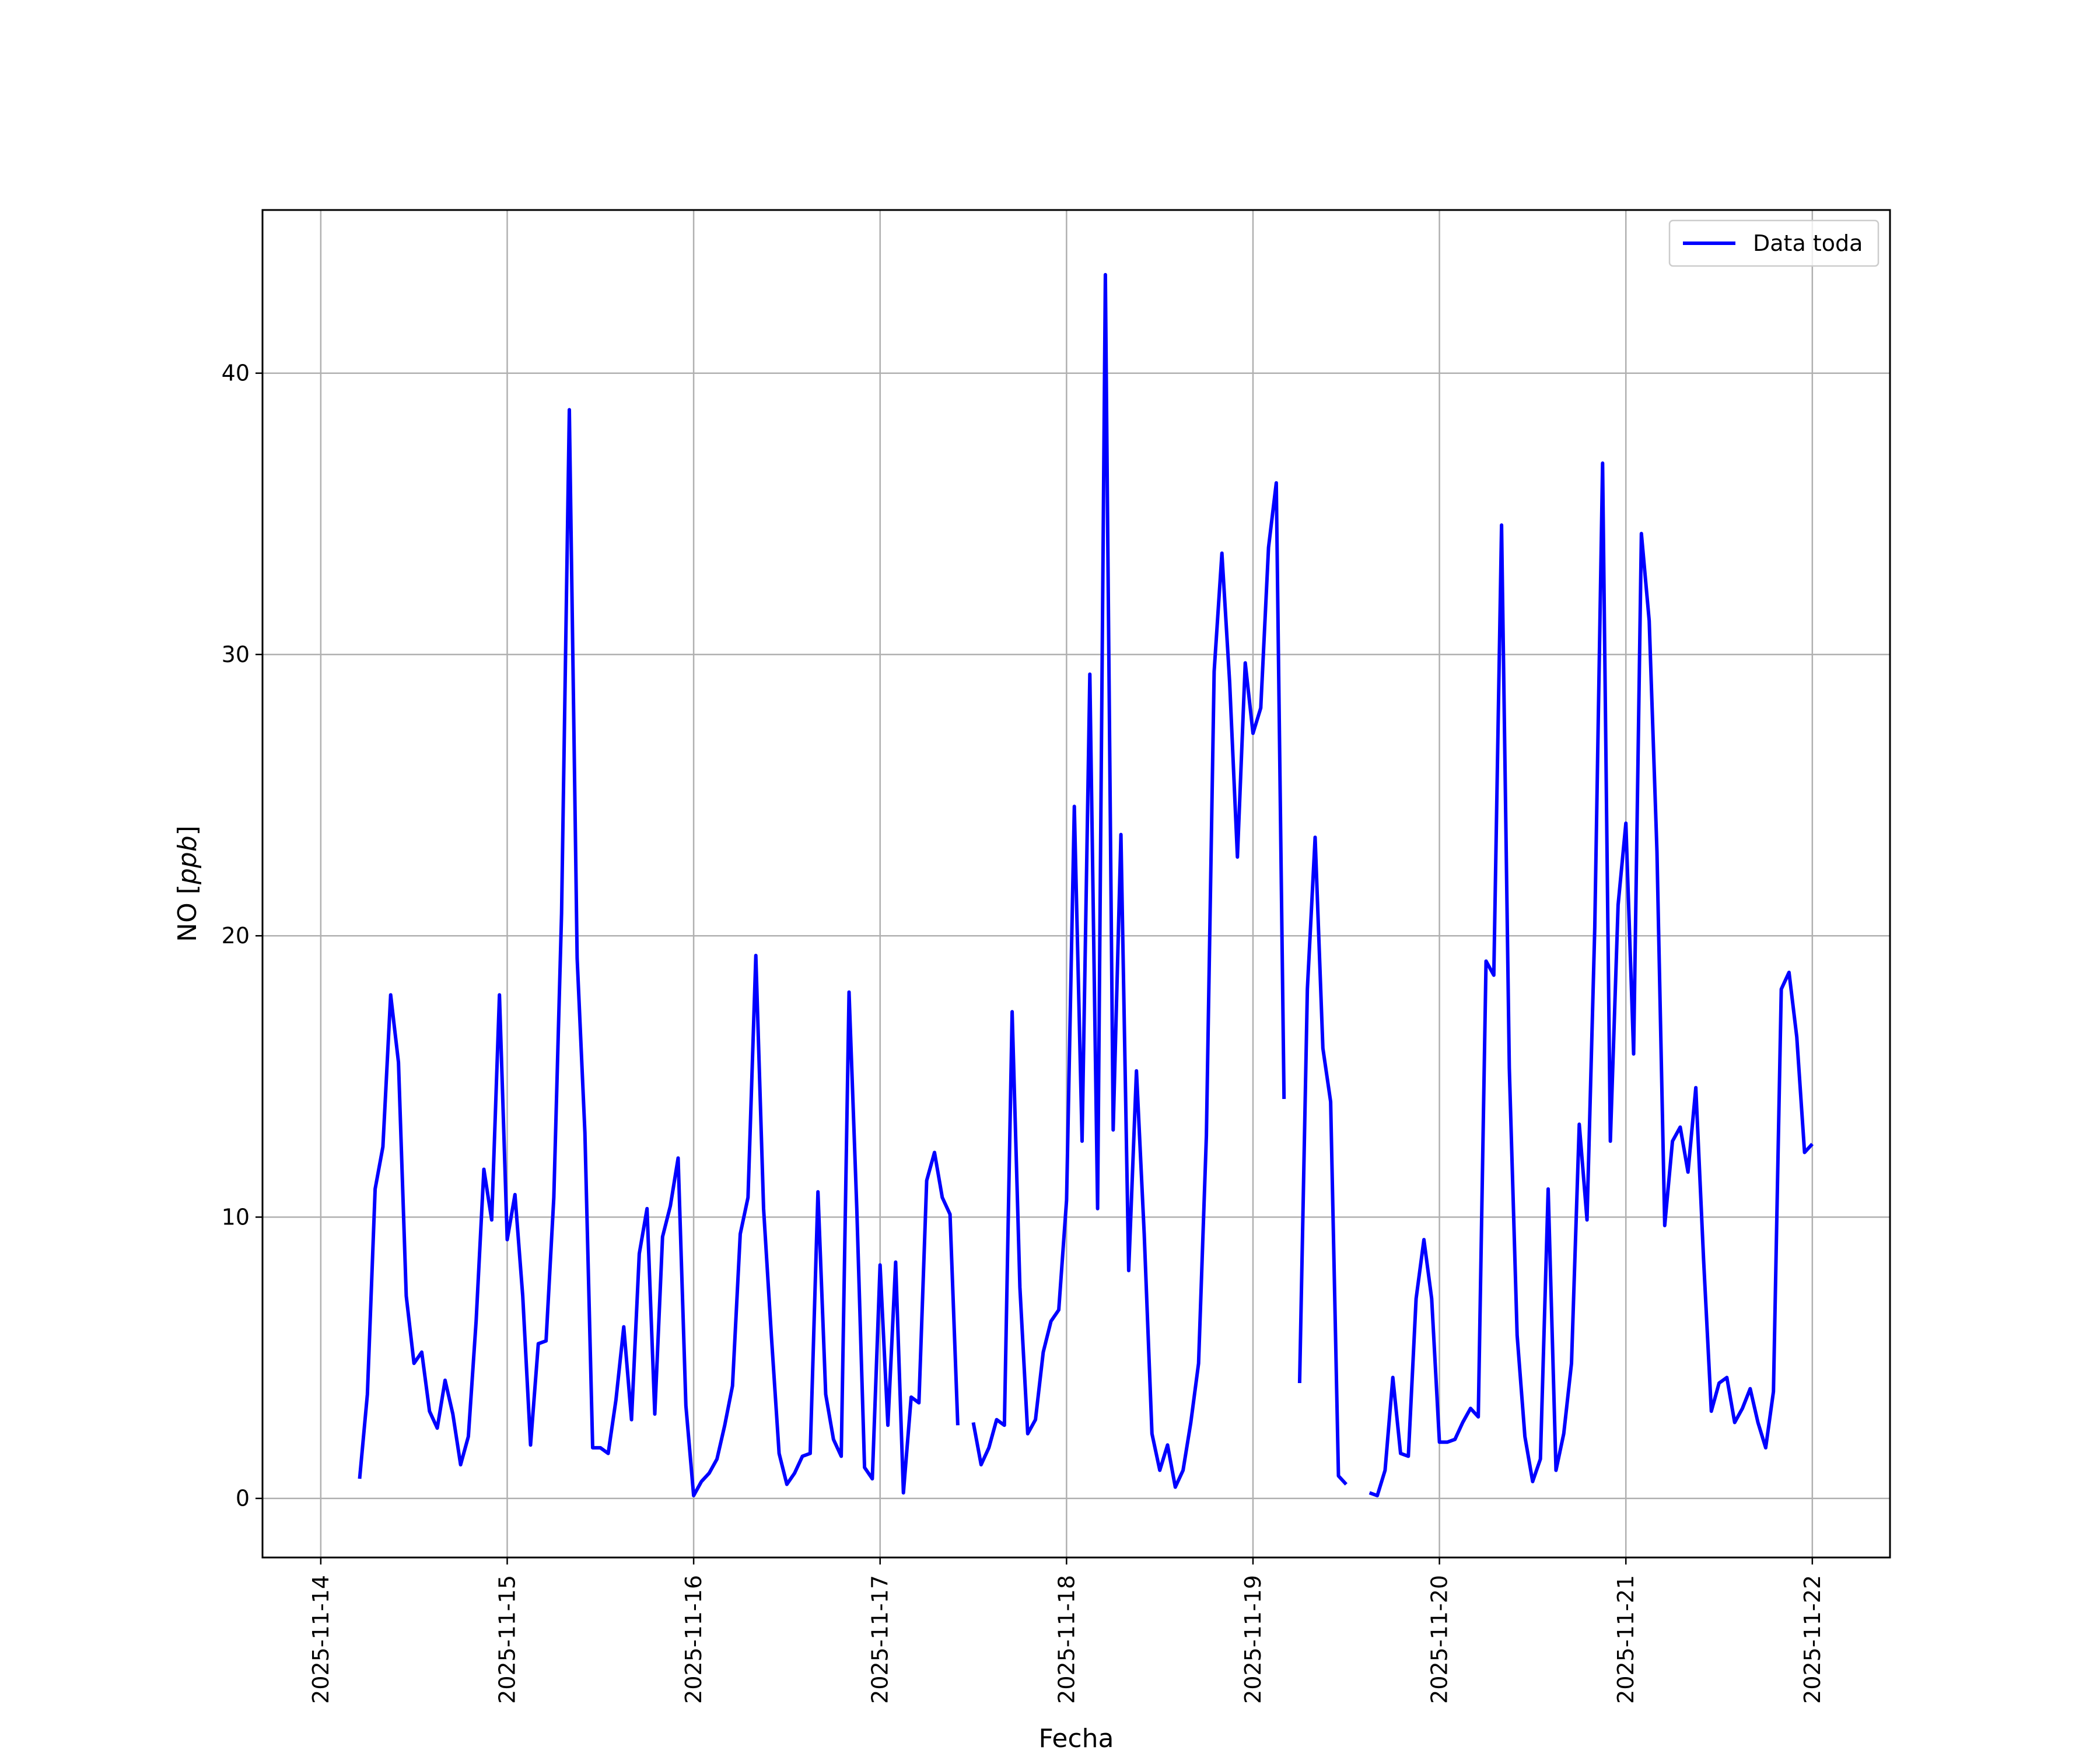  What do you see at coordinates (1253, 1639) in the screenshot?
I see `x-tick-label: 2025-11-19` at bounding box center [1253, 1639].